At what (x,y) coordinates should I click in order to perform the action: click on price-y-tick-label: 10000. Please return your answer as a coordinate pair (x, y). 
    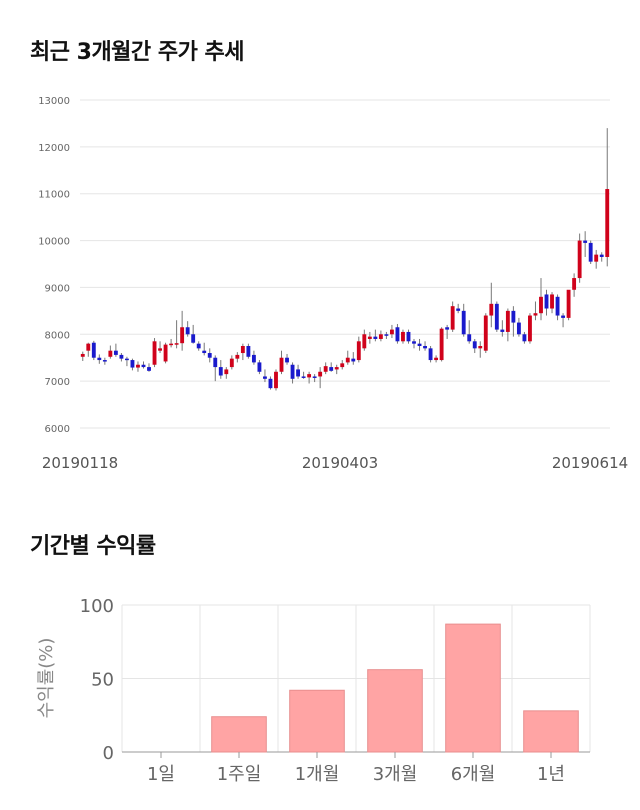
    Looking at the image, I should click on (54, 242).